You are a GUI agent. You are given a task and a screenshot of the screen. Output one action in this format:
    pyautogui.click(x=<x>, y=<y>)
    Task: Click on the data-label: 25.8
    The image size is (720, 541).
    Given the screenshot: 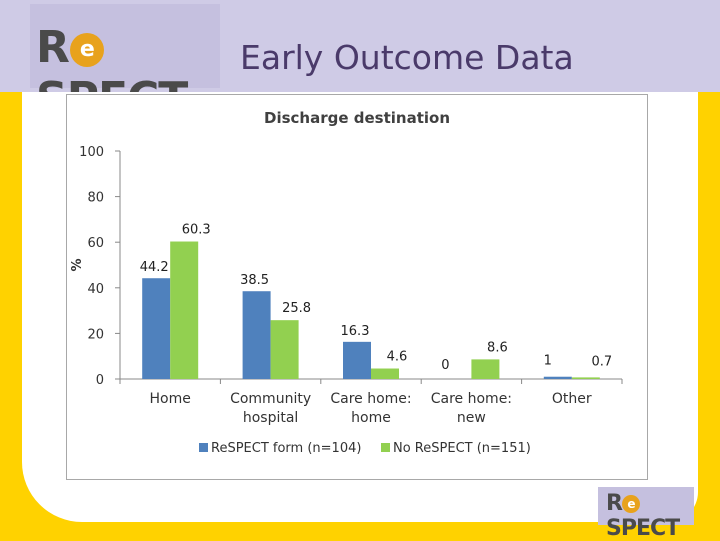 What is the action you would take?
    pyautogui.click(x=296, y=308)
    